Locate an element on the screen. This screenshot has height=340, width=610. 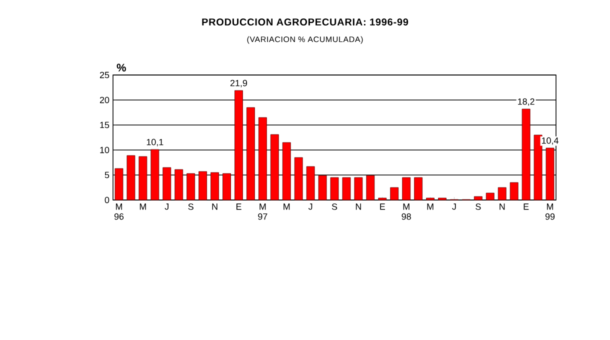
data-label: 10,4 is located at coordinates (550, 141).